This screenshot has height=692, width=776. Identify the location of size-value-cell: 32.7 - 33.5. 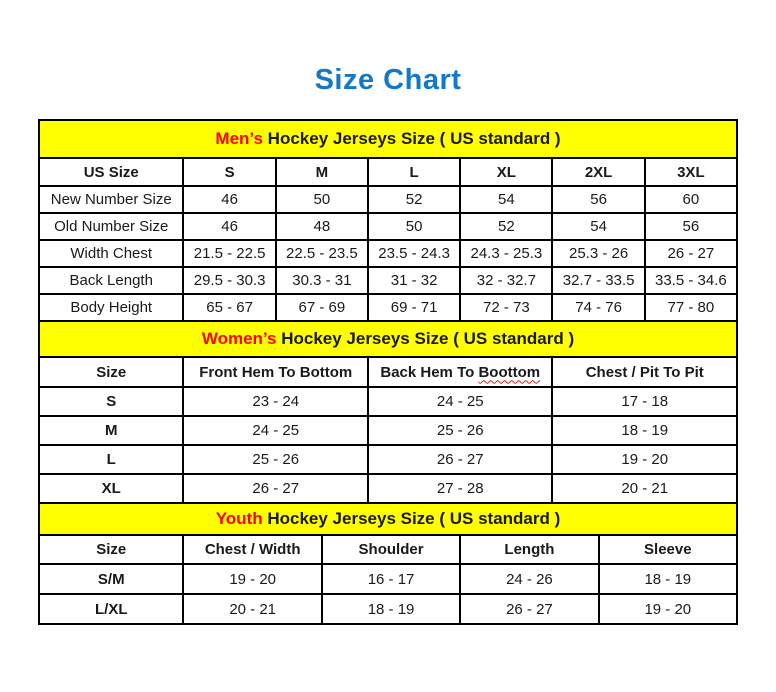
(598, 280).